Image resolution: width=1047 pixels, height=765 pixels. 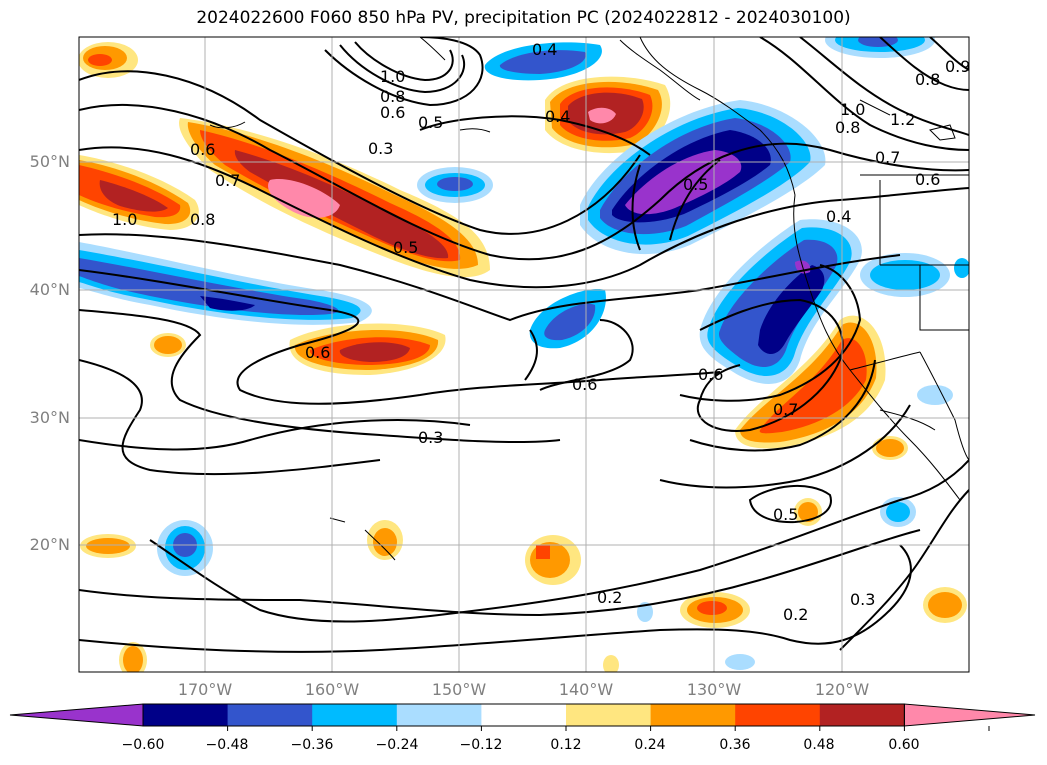 What do you see at coordinates (139, 192) in the screenshot?
I see `positive-anomaly-west` at bounding box center [139, 192].